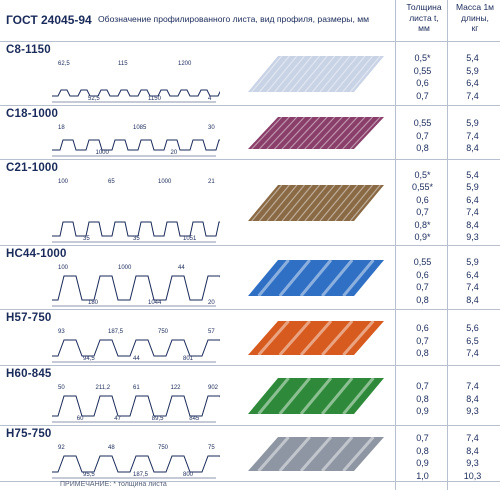  What do you see at coordinates (210, 99) in the screenshot?
I see `dimension-label: 4` at bounding box center [210, 99].